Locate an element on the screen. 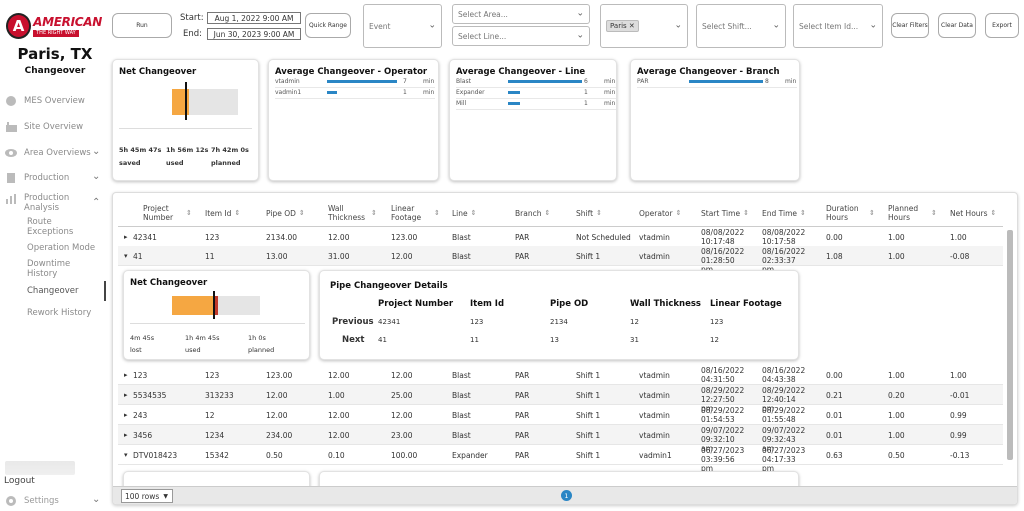  clear-filters-button: Clear Filters is located at coordinates (910, 25).